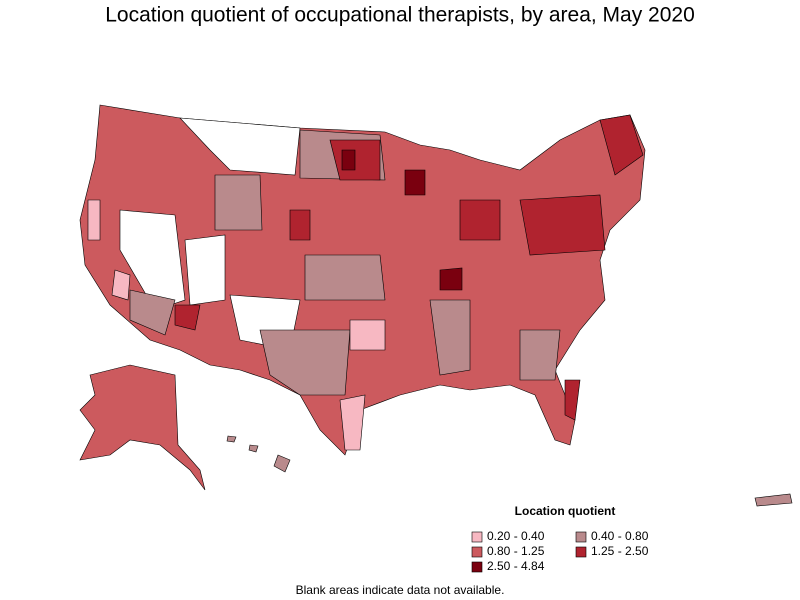 This screenshot has height=600, width=800. What do you see at coordinates (142, 427) in the screenshot?
I see `alaska` at bounding box center [142, 427].